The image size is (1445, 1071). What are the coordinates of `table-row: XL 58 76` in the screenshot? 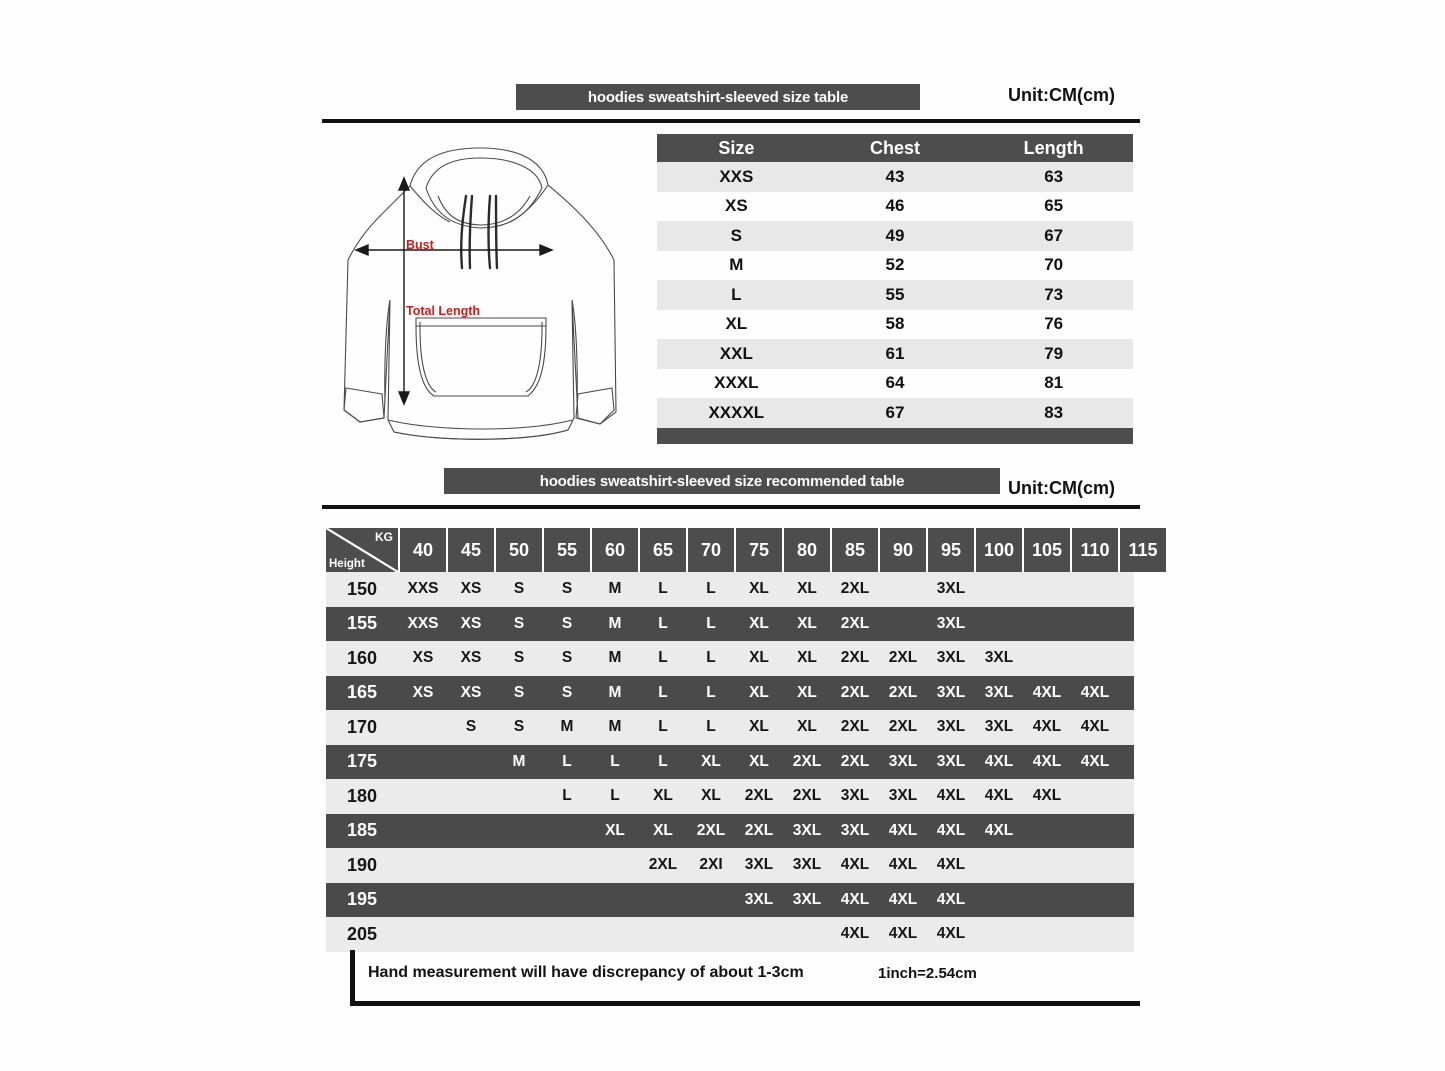 It's located at (895, 324).